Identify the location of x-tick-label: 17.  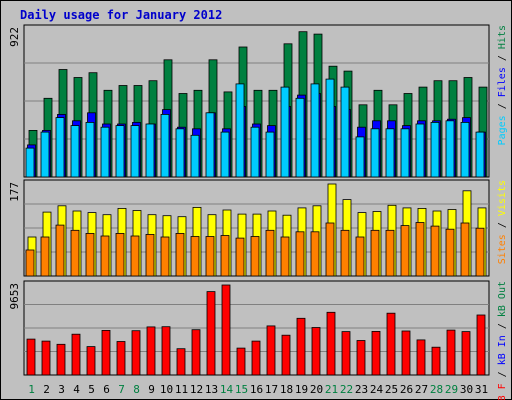
(271, 389).